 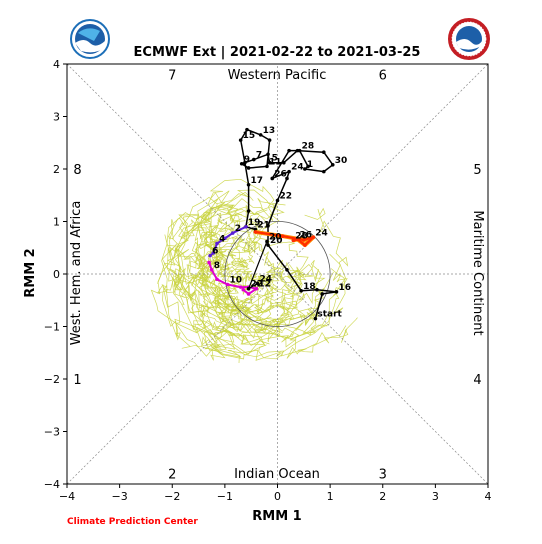 What do you see at coordinates (477, 272) in the screenshot?
I see `region-label-right: Maritime Continent` at bounding box center [477, 272].